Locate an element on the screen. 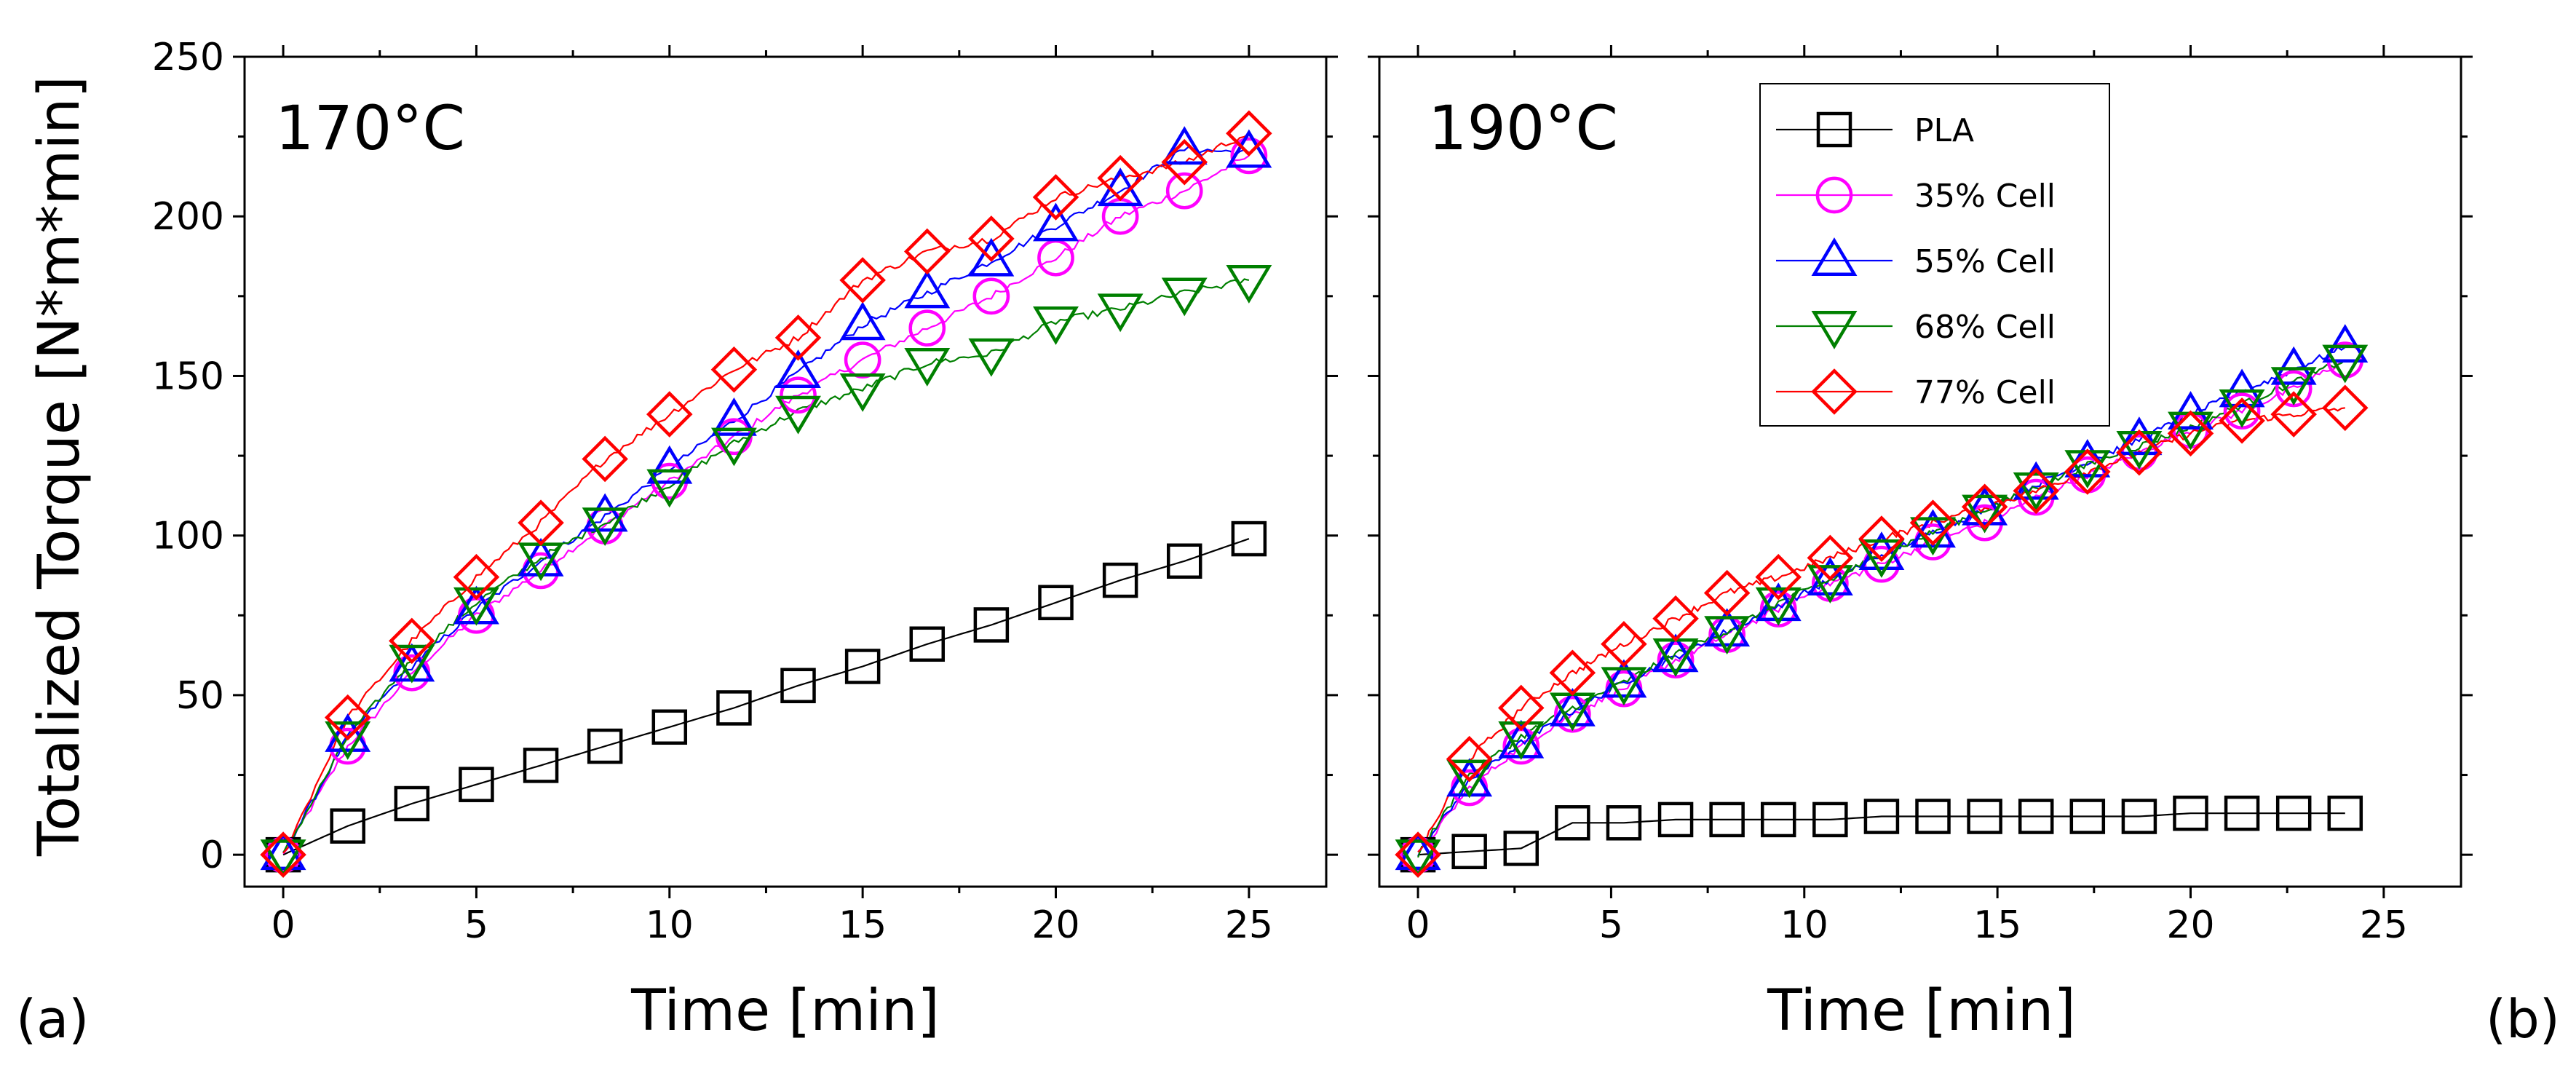 This screenshot has width=2576, height=1065. x-tick-label: 15 is located at coordinates (1997, 925).